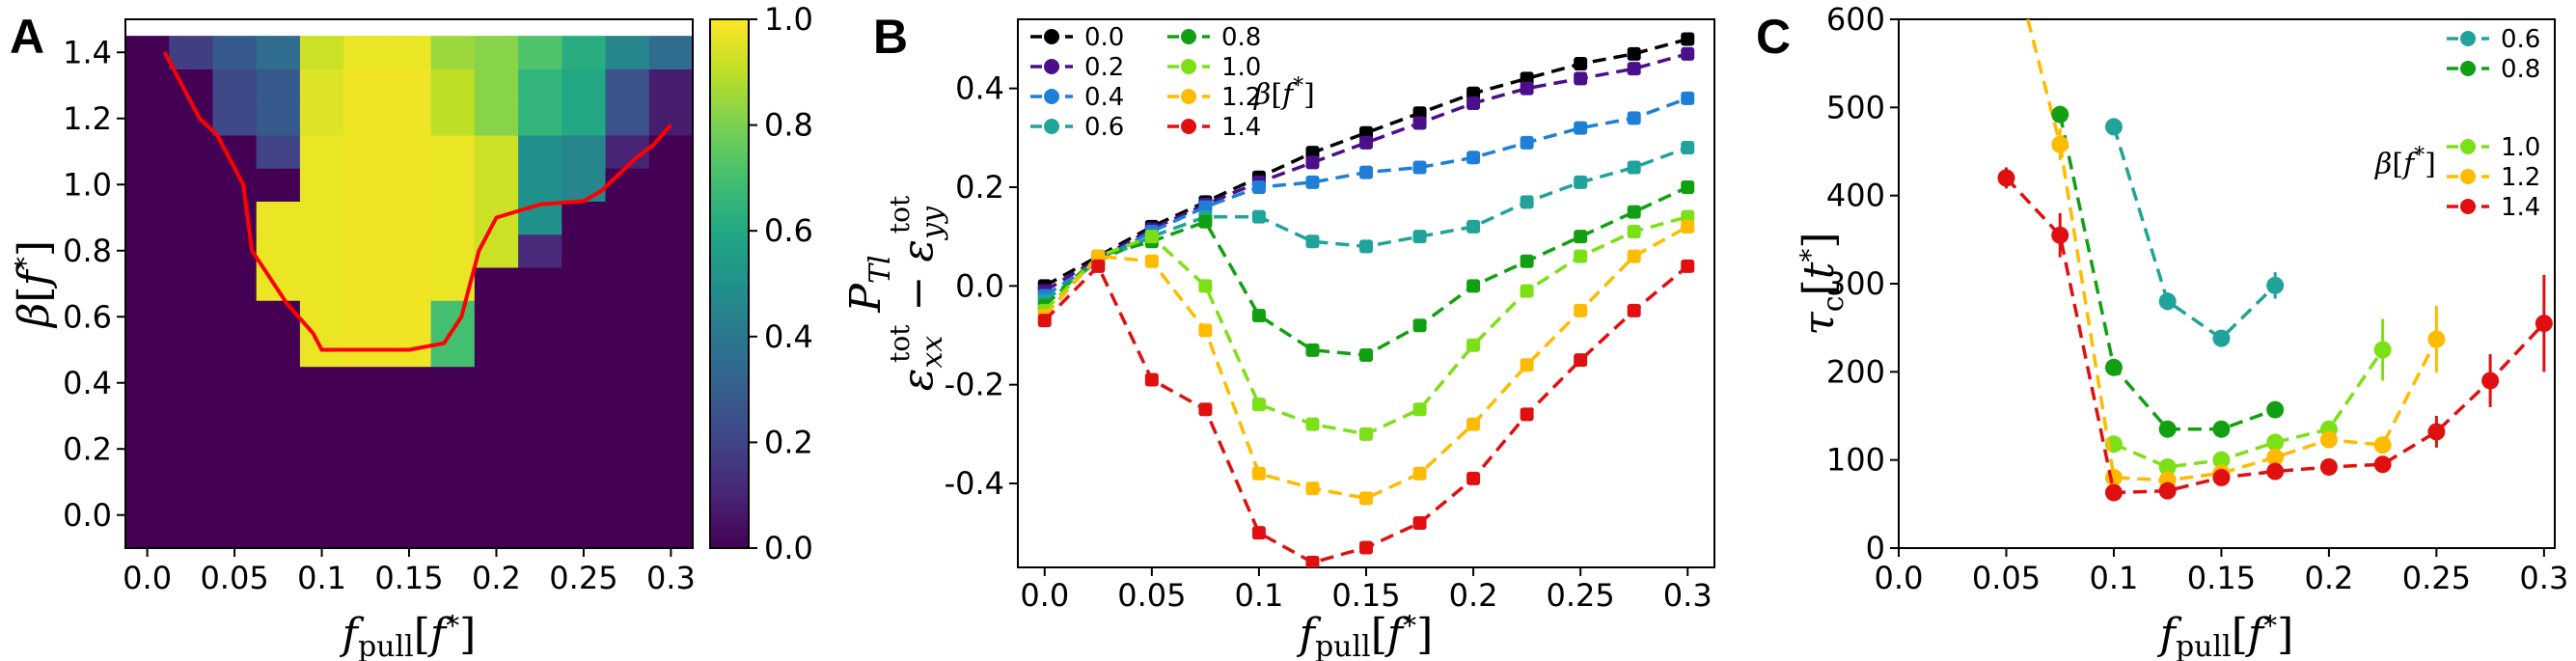 The width and height of the screenshot is (2576, 661). I want to click on panel-c-y-ticks: 0 100 200 300 400 500 600, so click(1862, 283).